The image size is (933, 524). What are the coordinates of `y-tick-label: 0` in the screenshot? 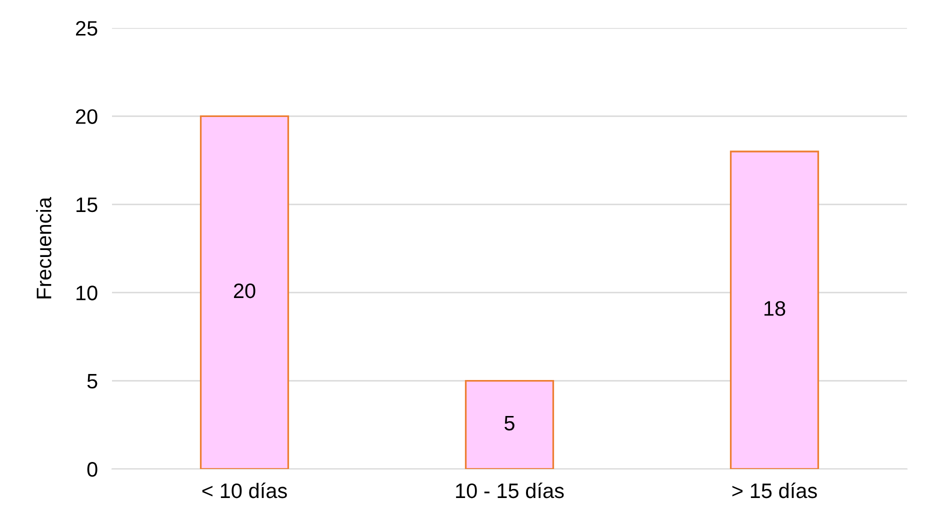 It's located at (92, 469).